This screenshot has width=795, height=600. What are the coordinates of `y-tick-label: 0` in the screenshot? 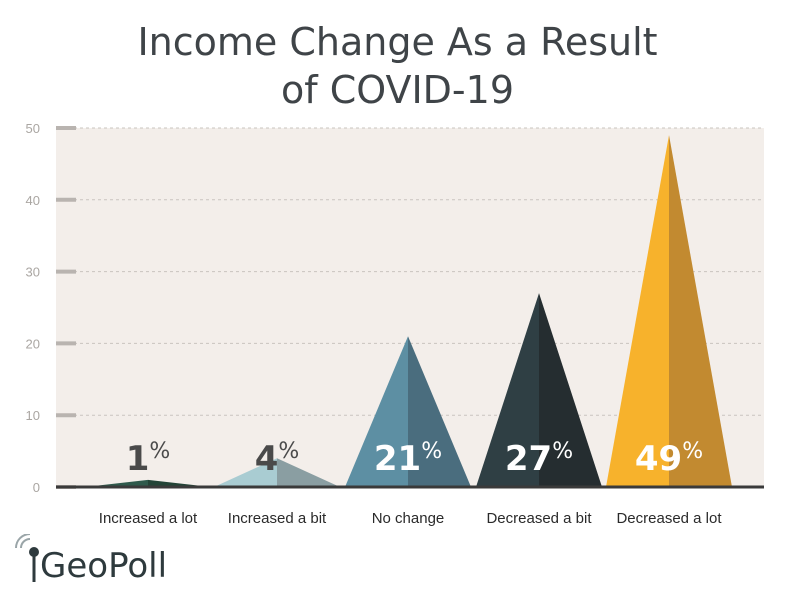 It's located at (36, 487).